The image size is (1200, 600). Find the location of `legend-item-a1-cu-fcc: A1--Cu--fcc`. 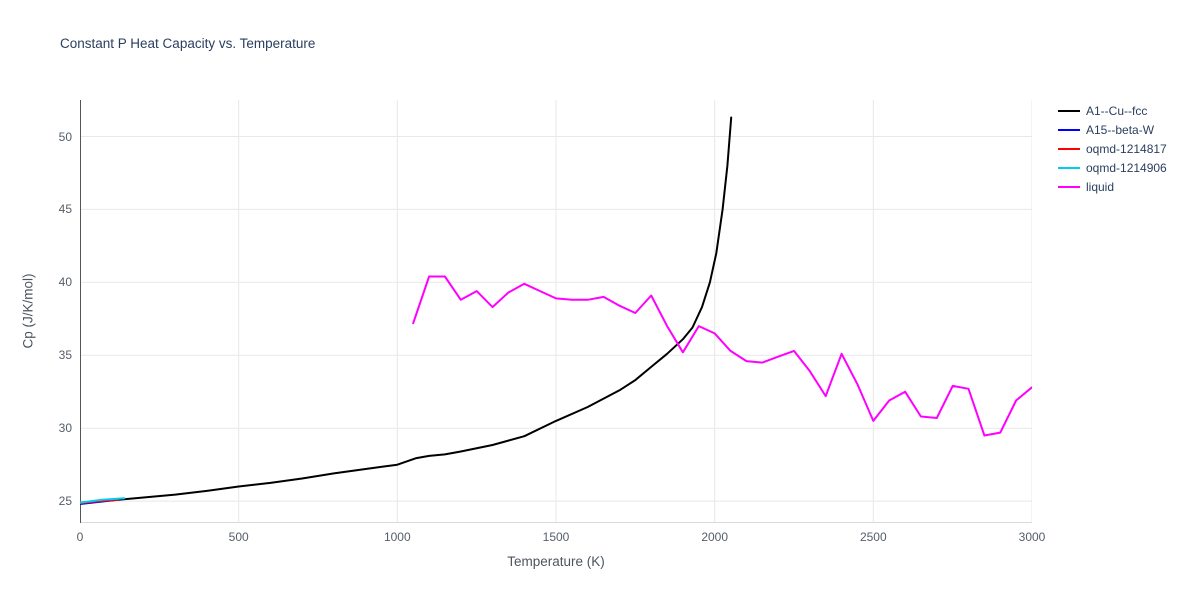

legend-item-a1-cu-fcc: A1--Cu--fcc is located at coordinates (1112, 110).